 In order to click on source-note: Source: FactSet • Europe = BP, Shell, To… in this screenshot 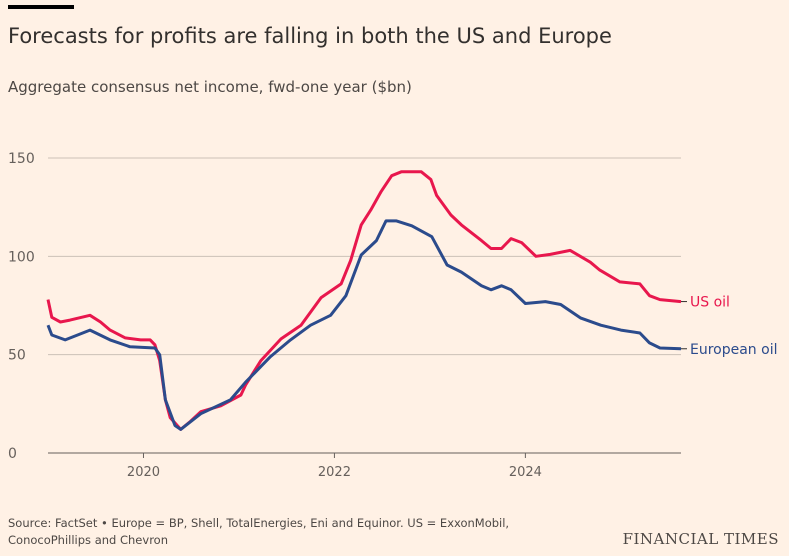, I will do `click(259, 531)`.